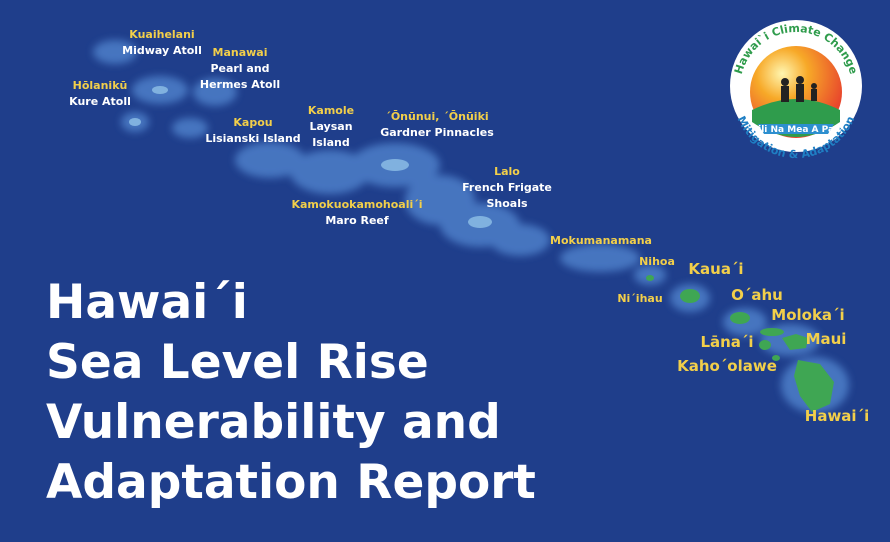 The image size is (890, 542). Describe the element at coordinates (357, 220) in the screenshot. I see `english-name: Maro Reef` at that location.